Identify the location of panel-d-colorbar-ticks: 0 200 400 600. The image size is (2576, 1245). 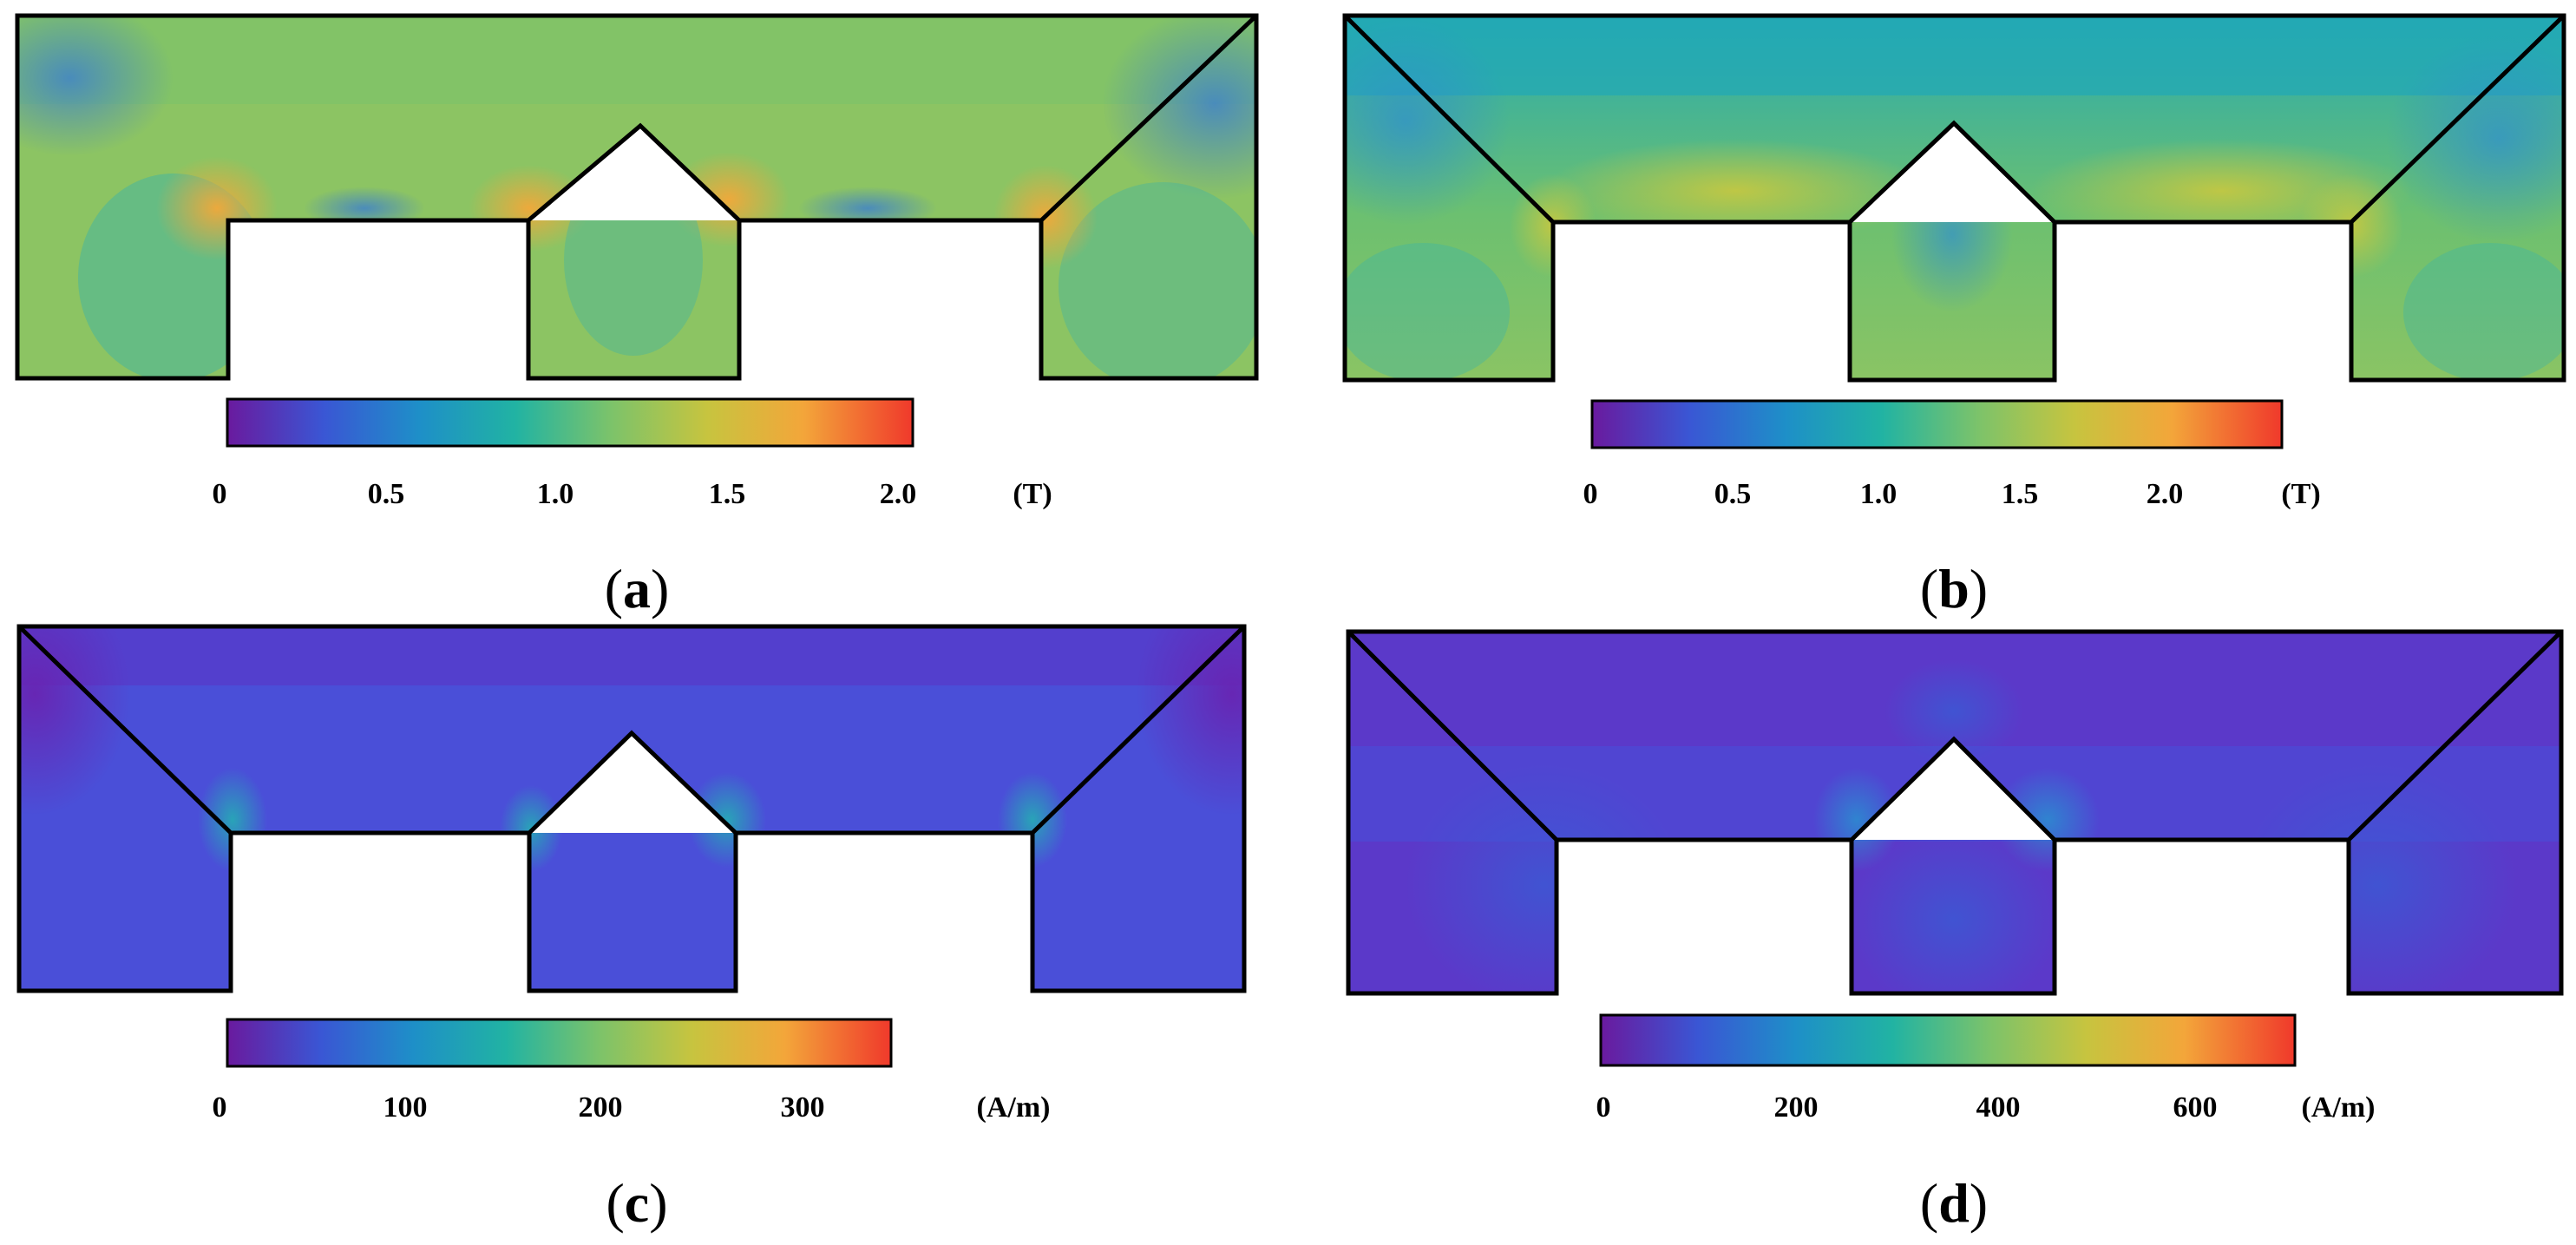
(1907, 1107).